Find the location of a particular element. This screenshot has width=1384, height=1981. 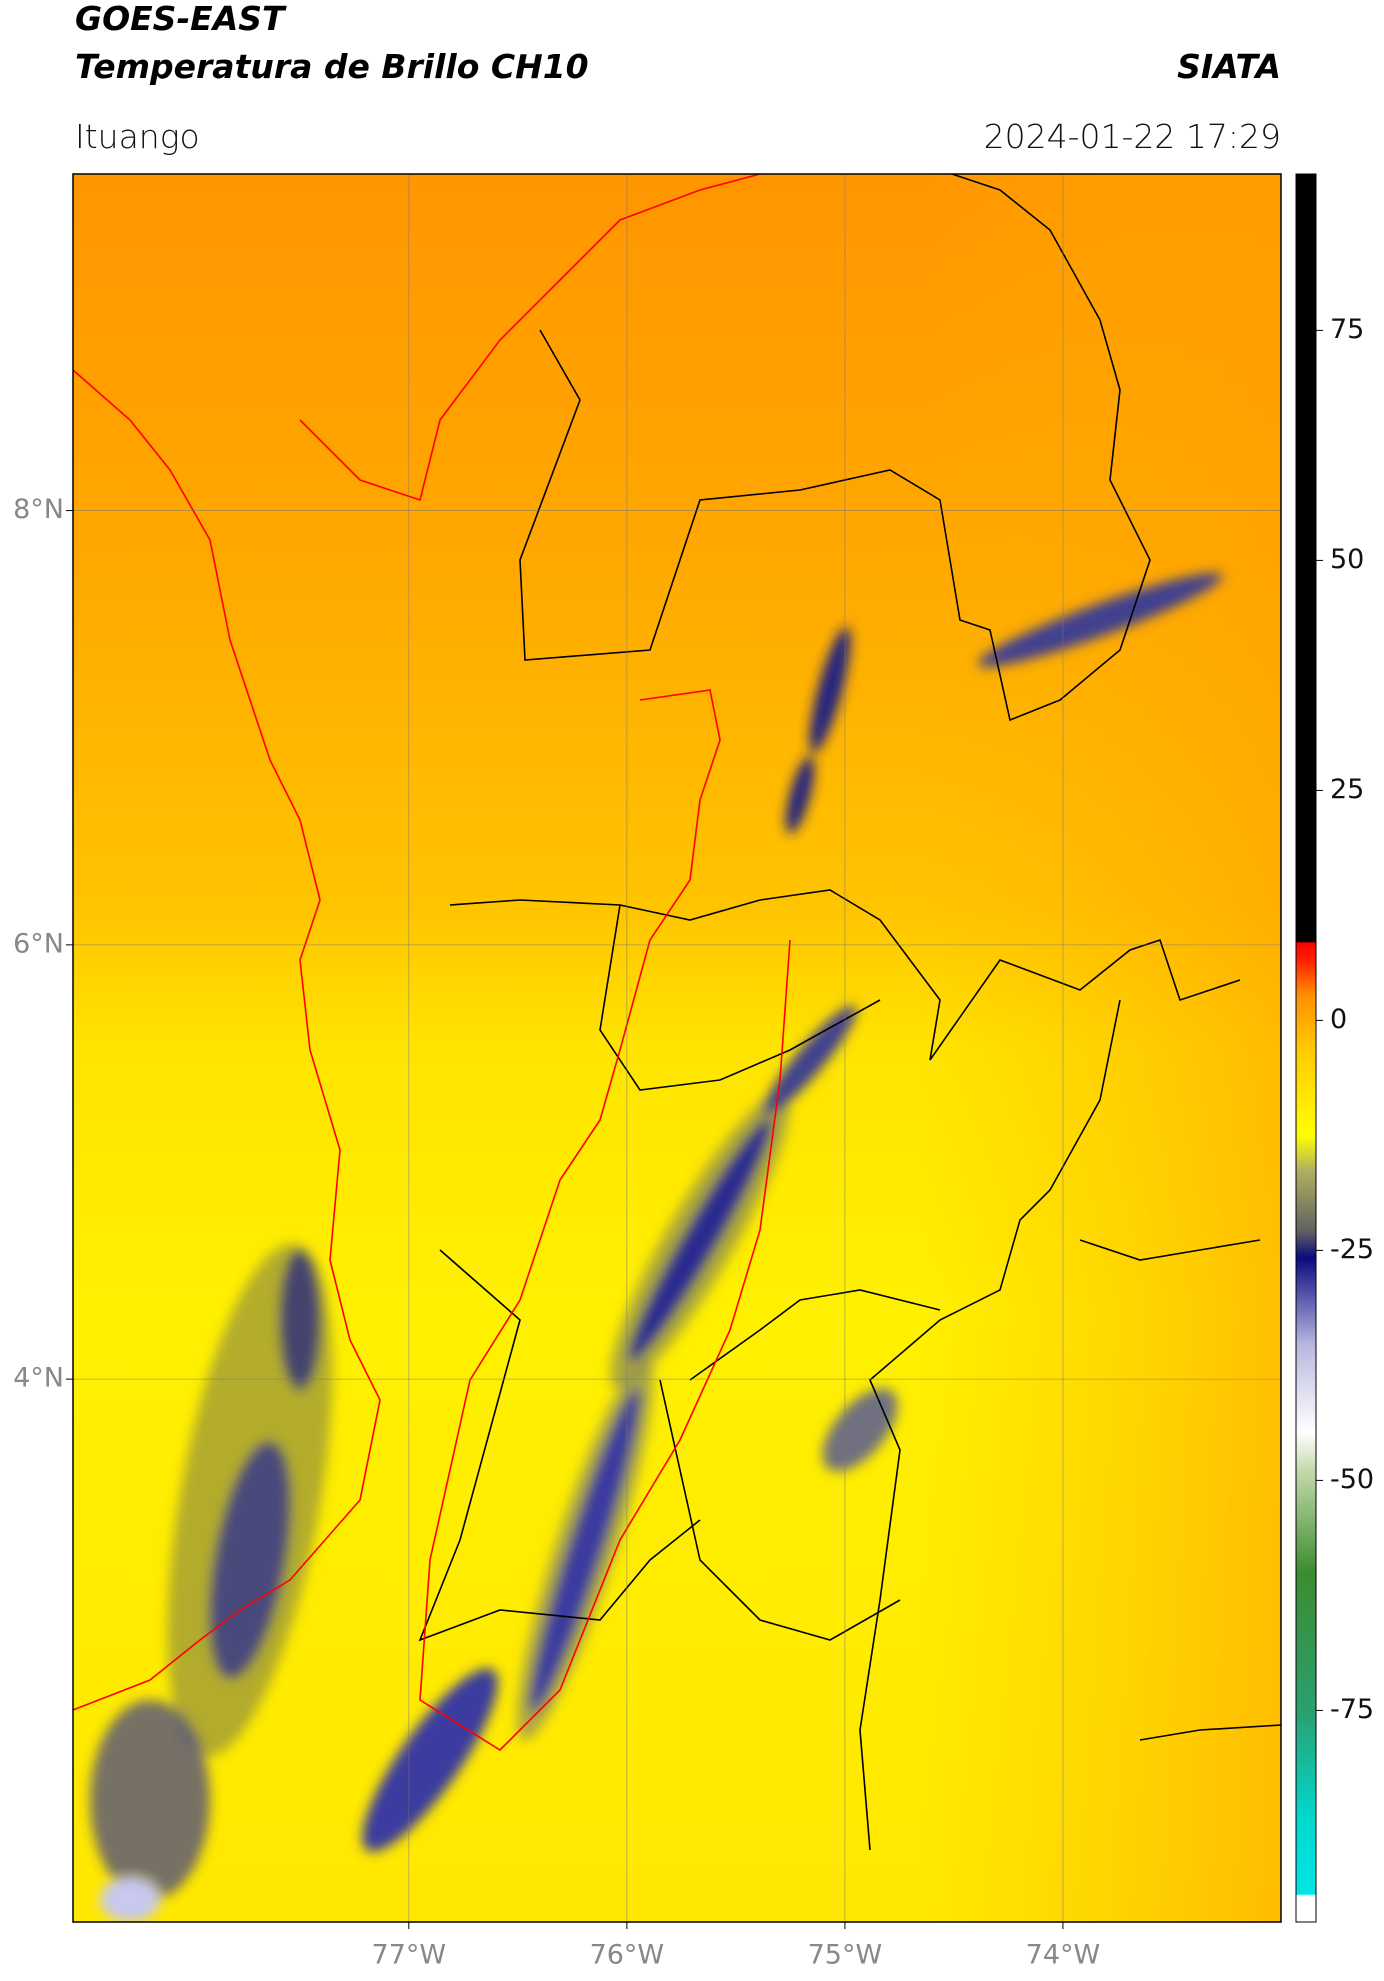

datetime: 2024-01-22 17:29 is located at coordinates (1132, 136).